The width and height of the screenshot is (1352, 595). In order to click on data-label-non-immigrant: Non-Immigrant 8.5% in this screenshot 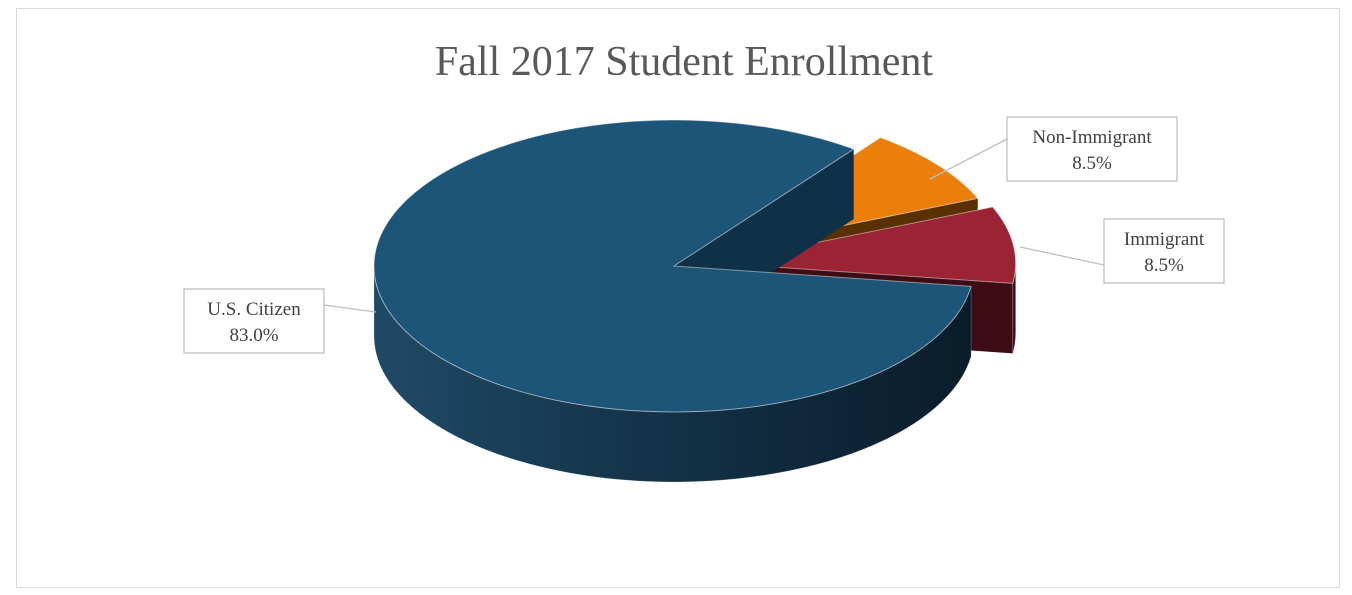, I will do `click(1092, 149)`.